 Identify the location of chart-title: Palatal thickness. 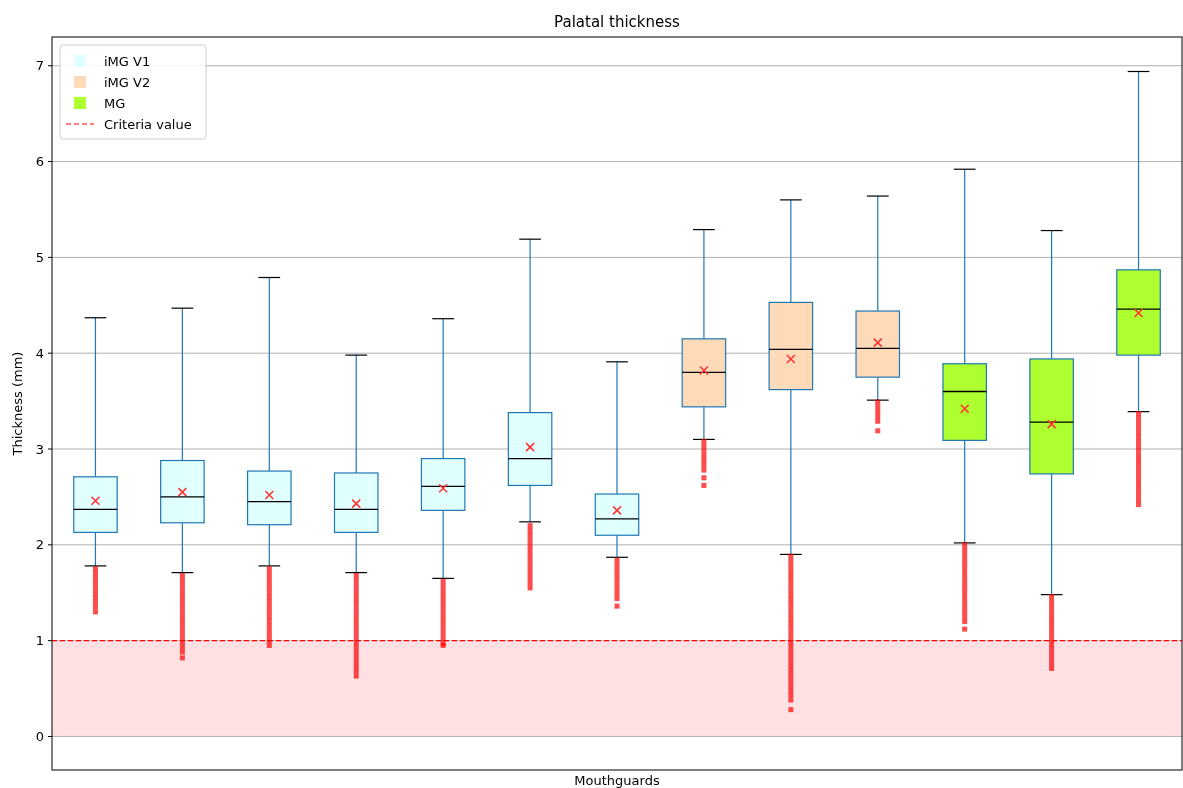
(617, 22).